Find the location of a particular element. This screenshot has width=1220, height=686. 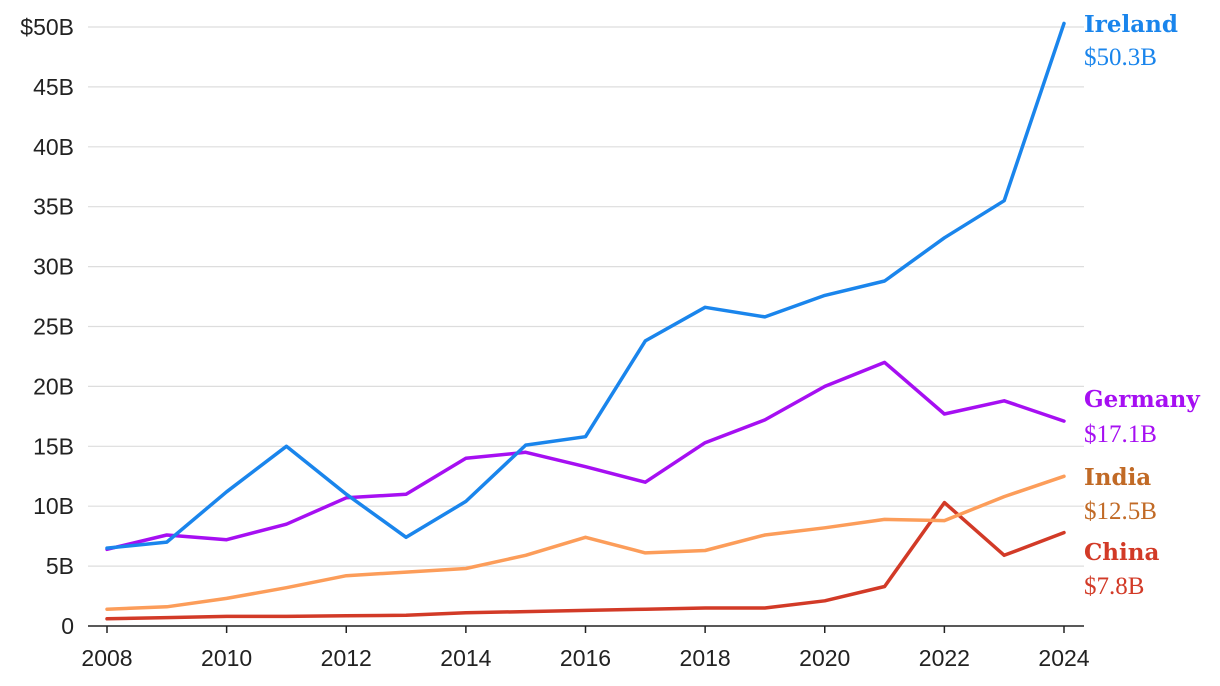

x-tick-label: 2022 is located at coordinates (944, 658).